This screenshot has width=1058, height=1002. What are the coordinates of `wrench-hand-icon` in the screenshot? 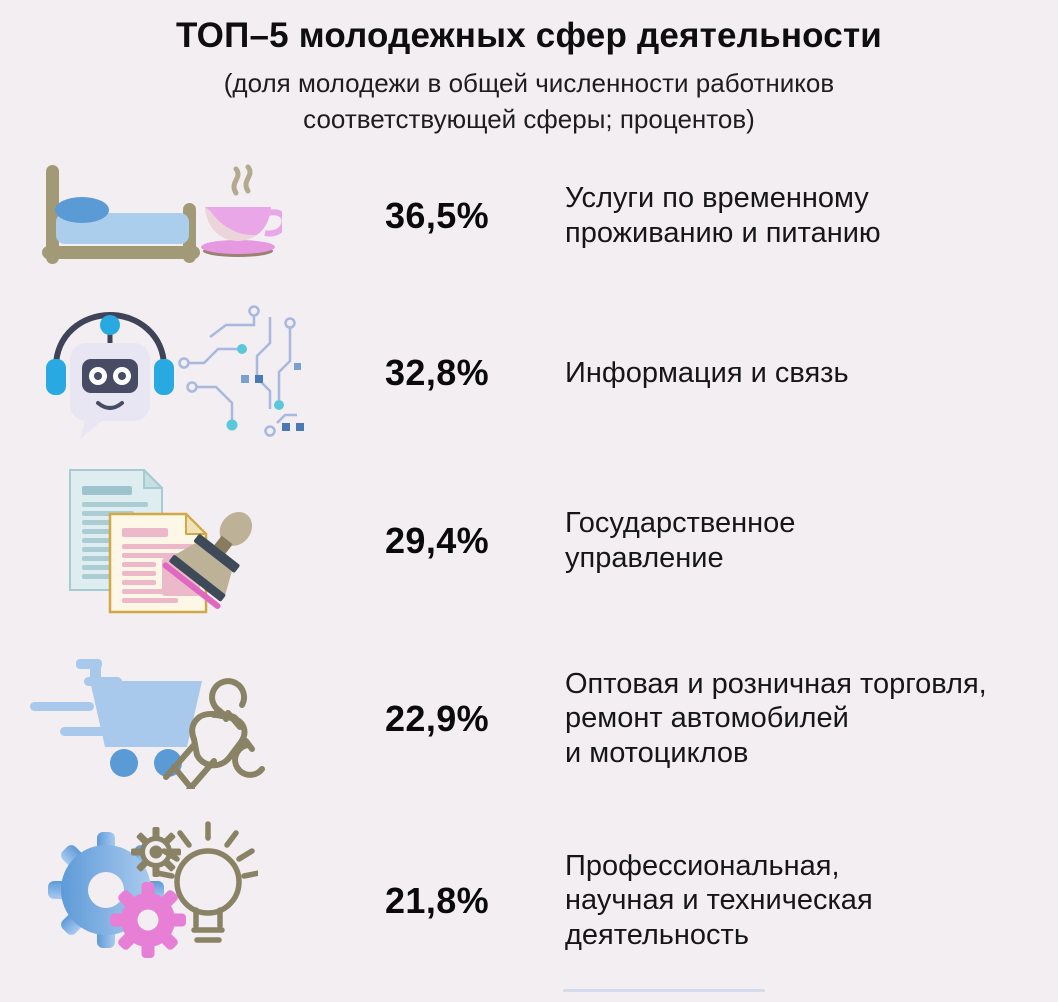 It's located at (214, 733).